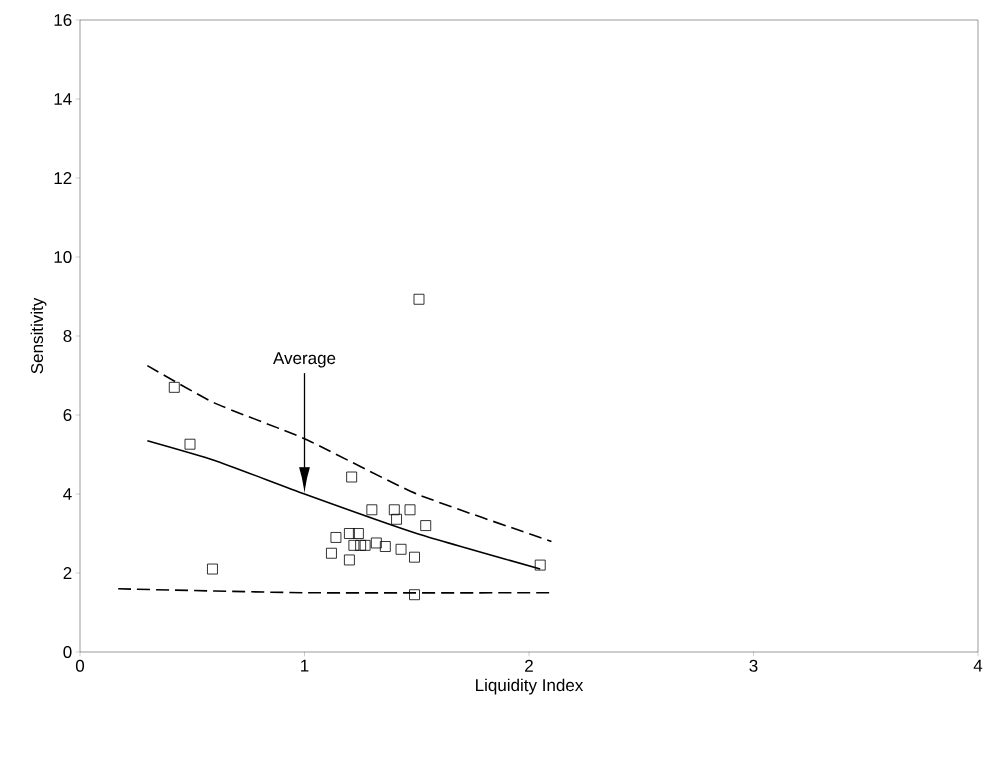 Image resolution: width=1002 pixels, height=767 pixels. Describe the element at coordinates (304, 360) in the screenshot. I see `annotation: Average` at that location.